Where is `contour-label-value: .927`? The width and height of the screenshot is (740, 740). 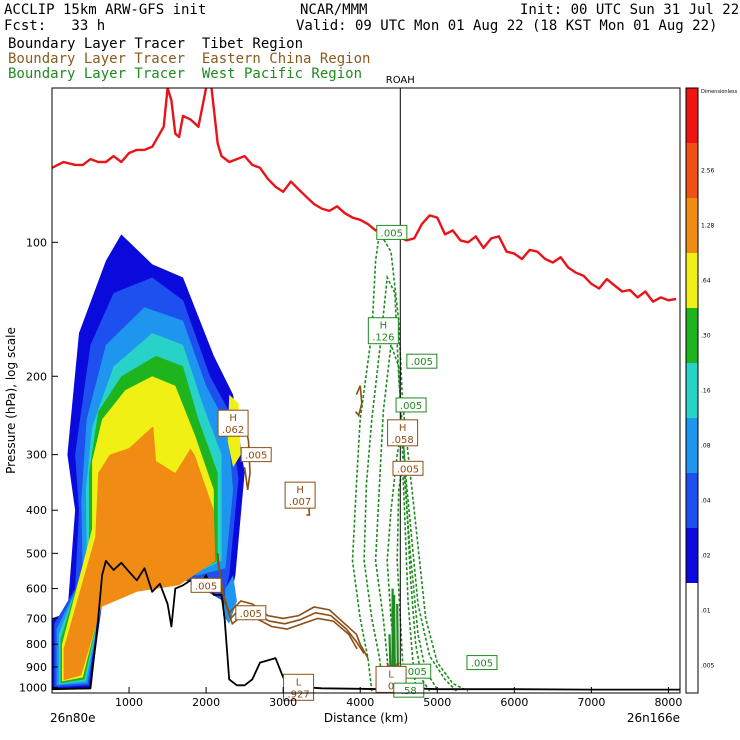
contour-label-value: .927 is located at coordinates (298, 694).